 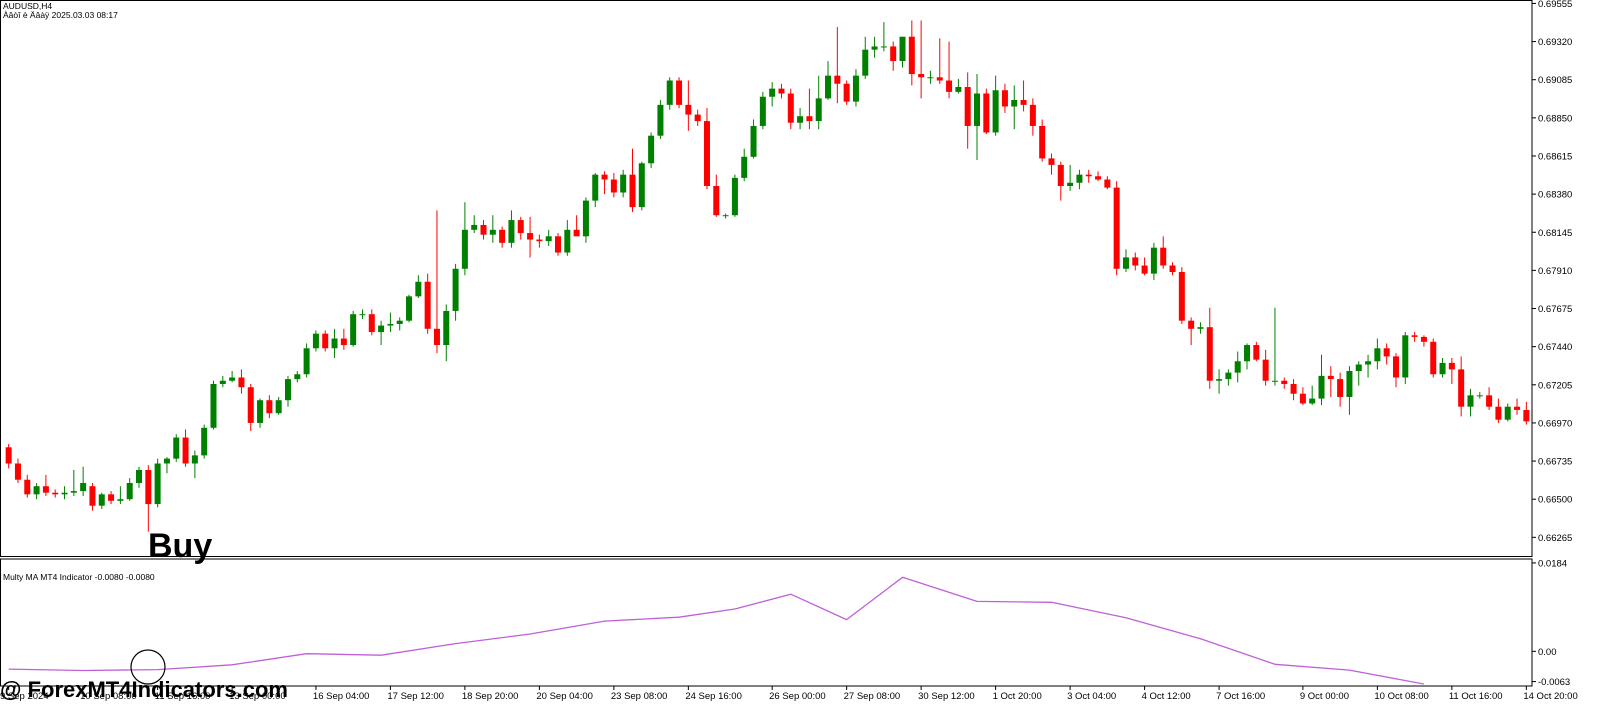 I want to click on price-tick-label: 0.68145, so click(x=1555, y=233).